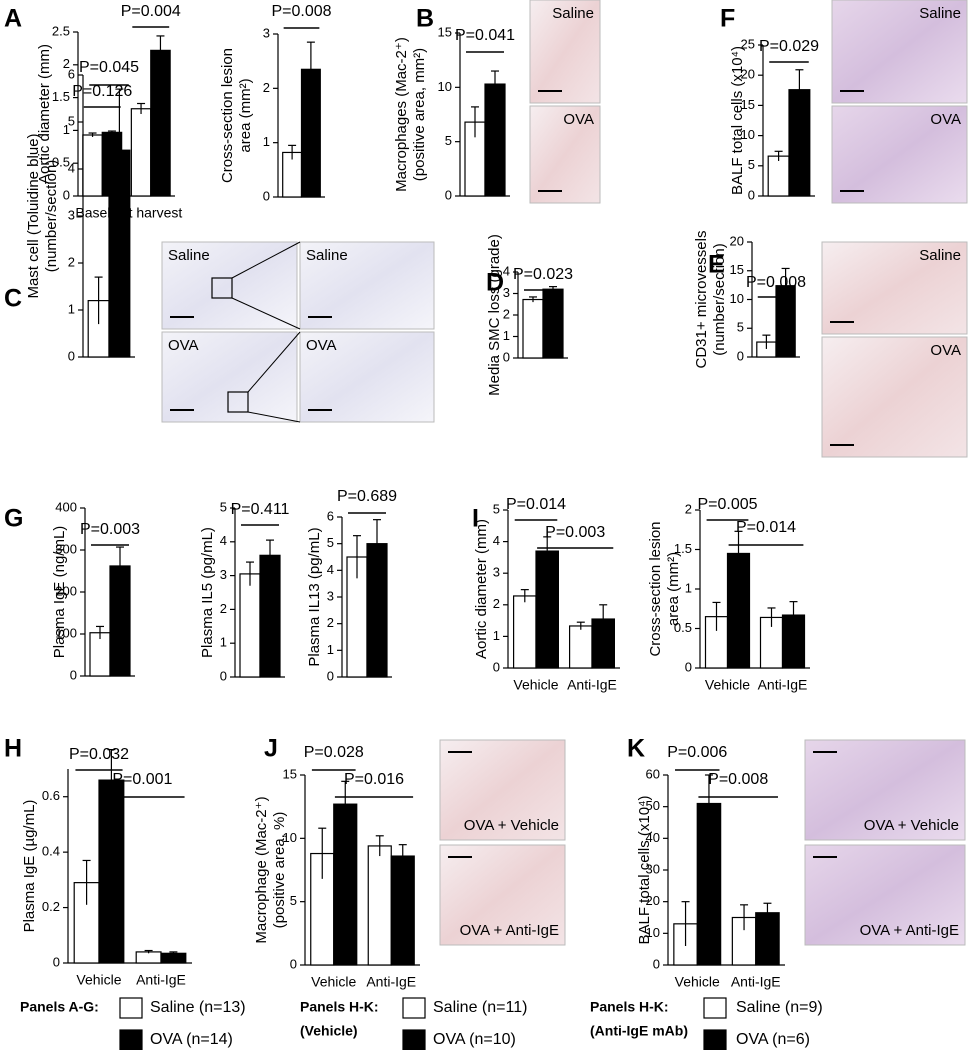 This screenshot has width=969, height=1050. I want to click on p-value: P=0.016, so click(374, 779).